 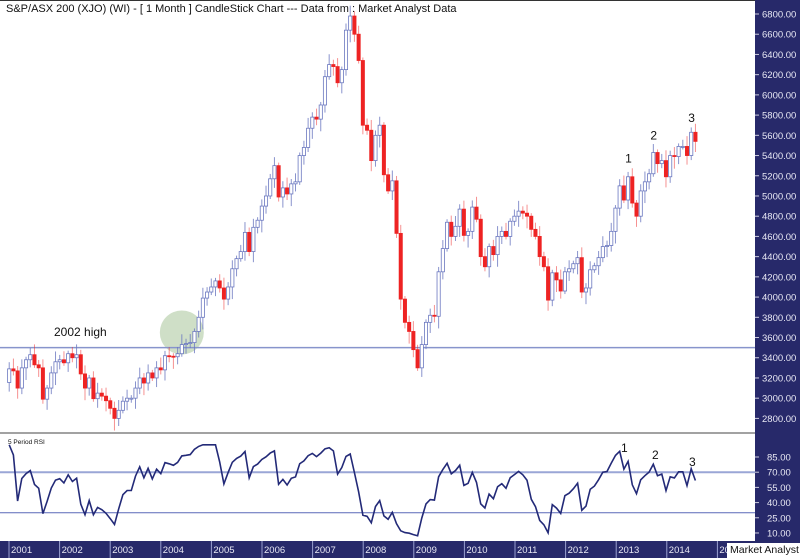 What do you see at coordinates (655, 455) in the screenshot?
I see `rsi-wave-label-2: 2` at bounding box center [655, 455].